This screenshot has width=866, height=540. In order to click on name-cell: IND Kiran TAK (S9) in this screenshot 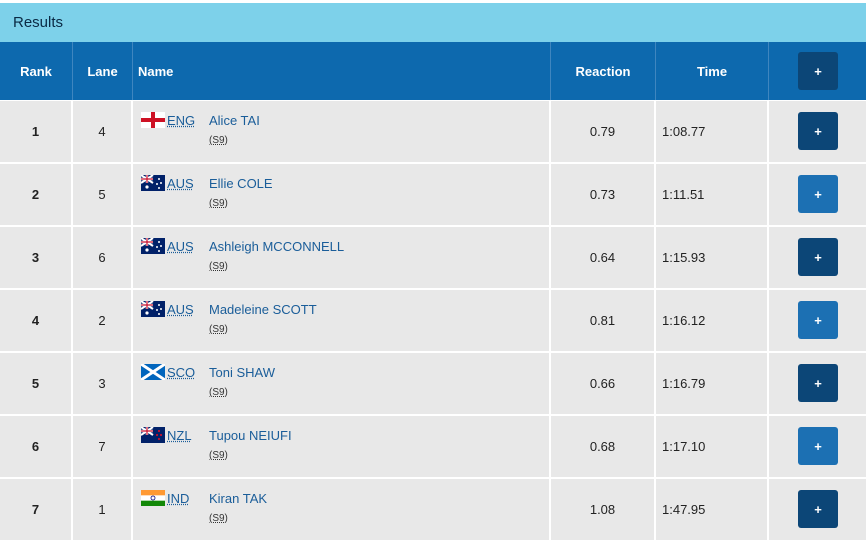, I will do `click(342, 509)`.